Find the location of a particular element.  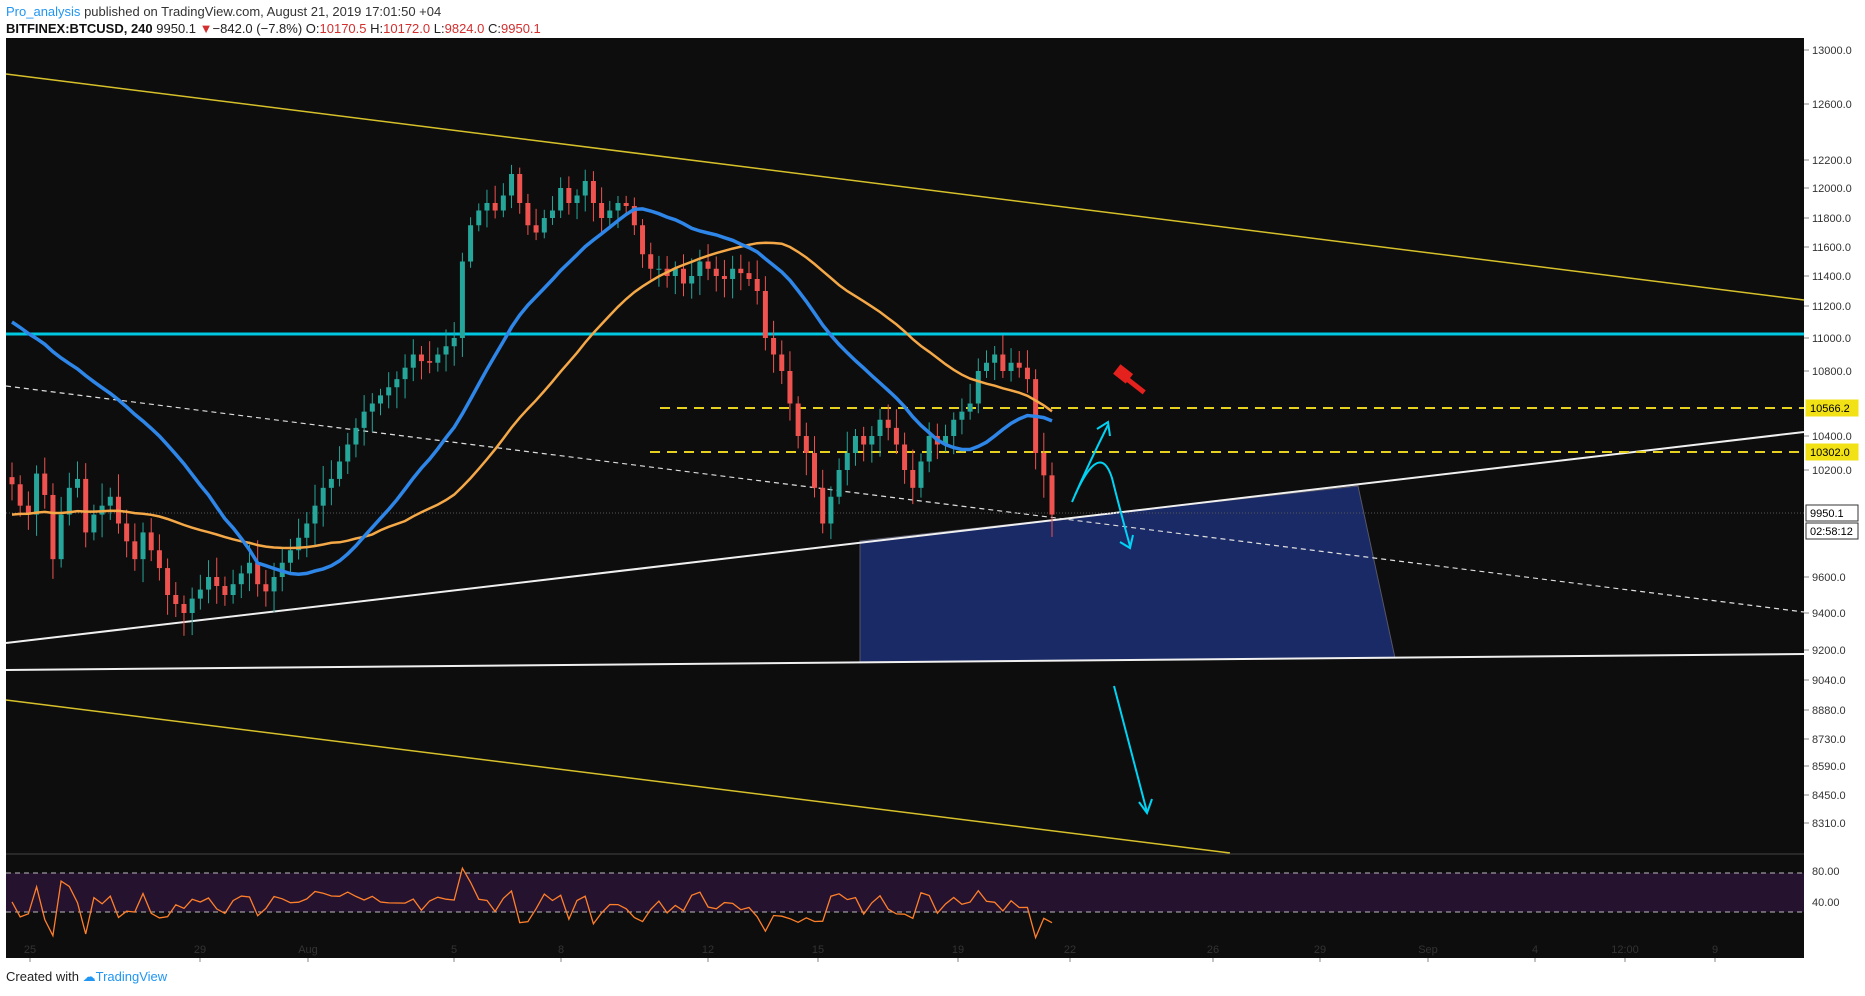

price-tick-label: 10200.0 is located at coordinates (1832, 471).